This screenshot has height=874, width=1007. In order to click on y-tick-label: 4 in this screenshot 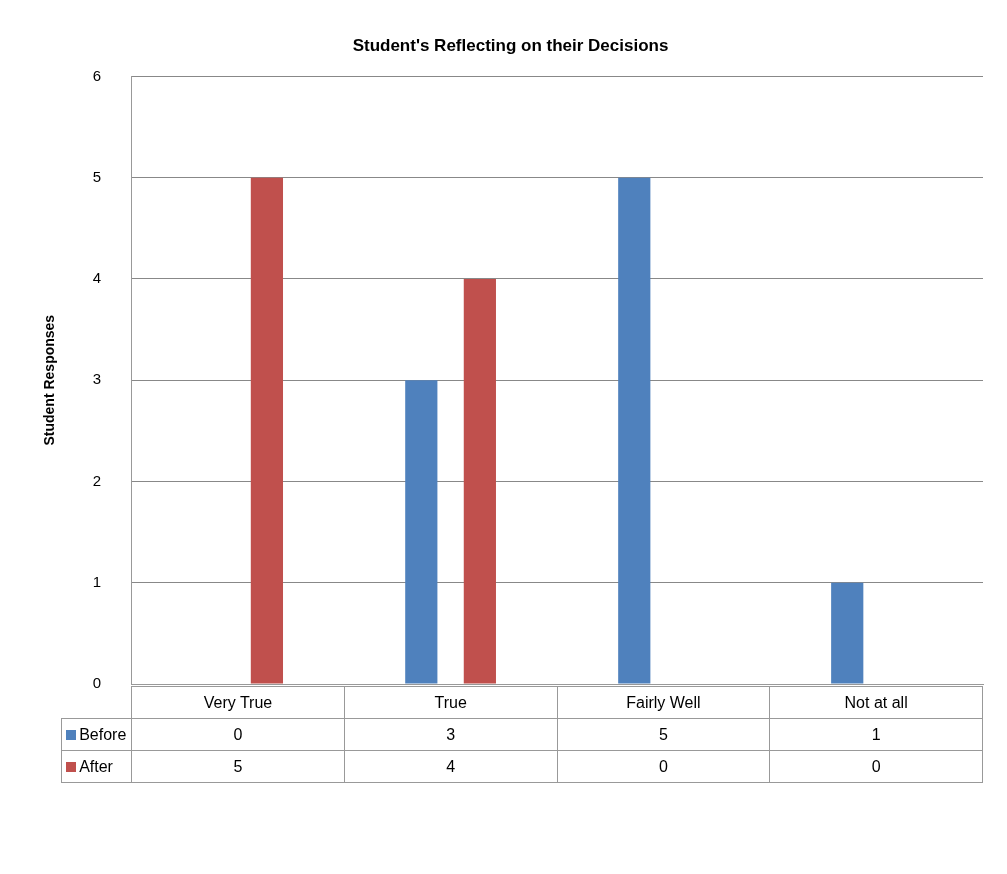, I will do `click(97, 278)`.